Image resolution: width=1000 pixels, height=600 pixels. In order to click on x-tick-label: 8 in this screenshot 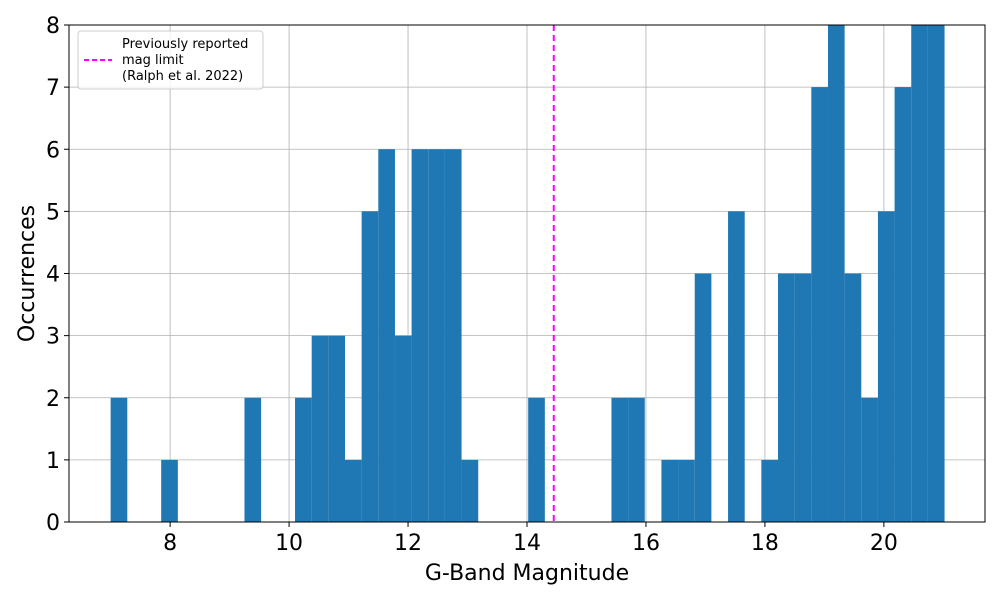, I will do `click(170, 543)`.